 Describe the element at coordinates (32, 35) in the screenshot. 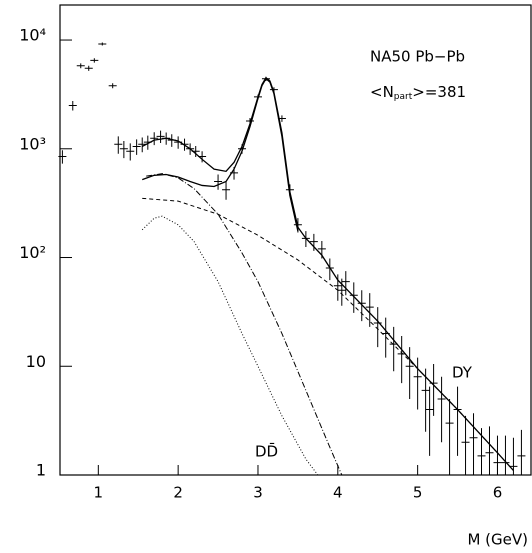

I see `y-tick-label: 10⁴` at that location.